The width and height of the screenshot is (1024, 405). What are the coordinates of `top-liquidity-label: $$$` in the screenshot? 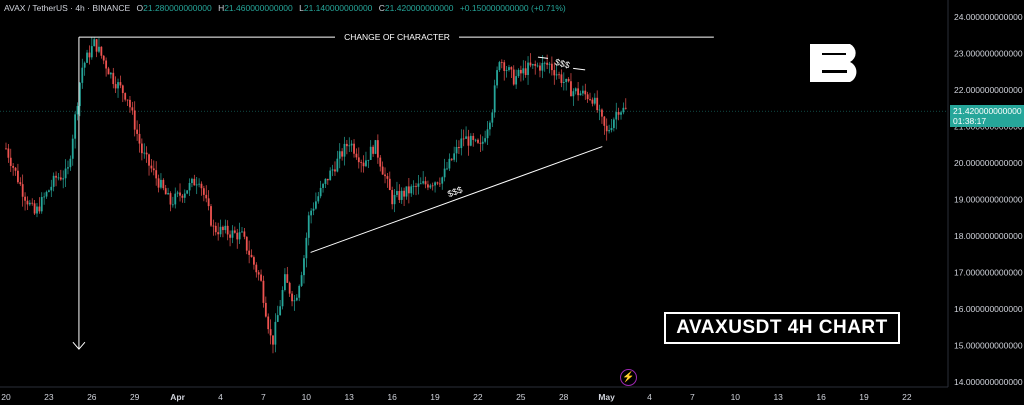 It's located at (562, 64).